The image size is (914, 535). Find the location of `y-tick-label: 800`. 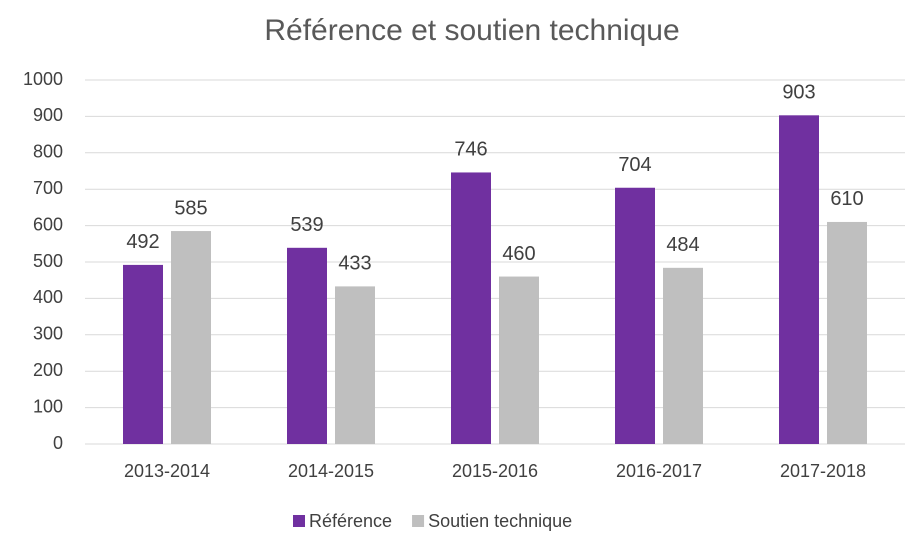

y-tick-label: 800 is located at coordinates (48, 152).